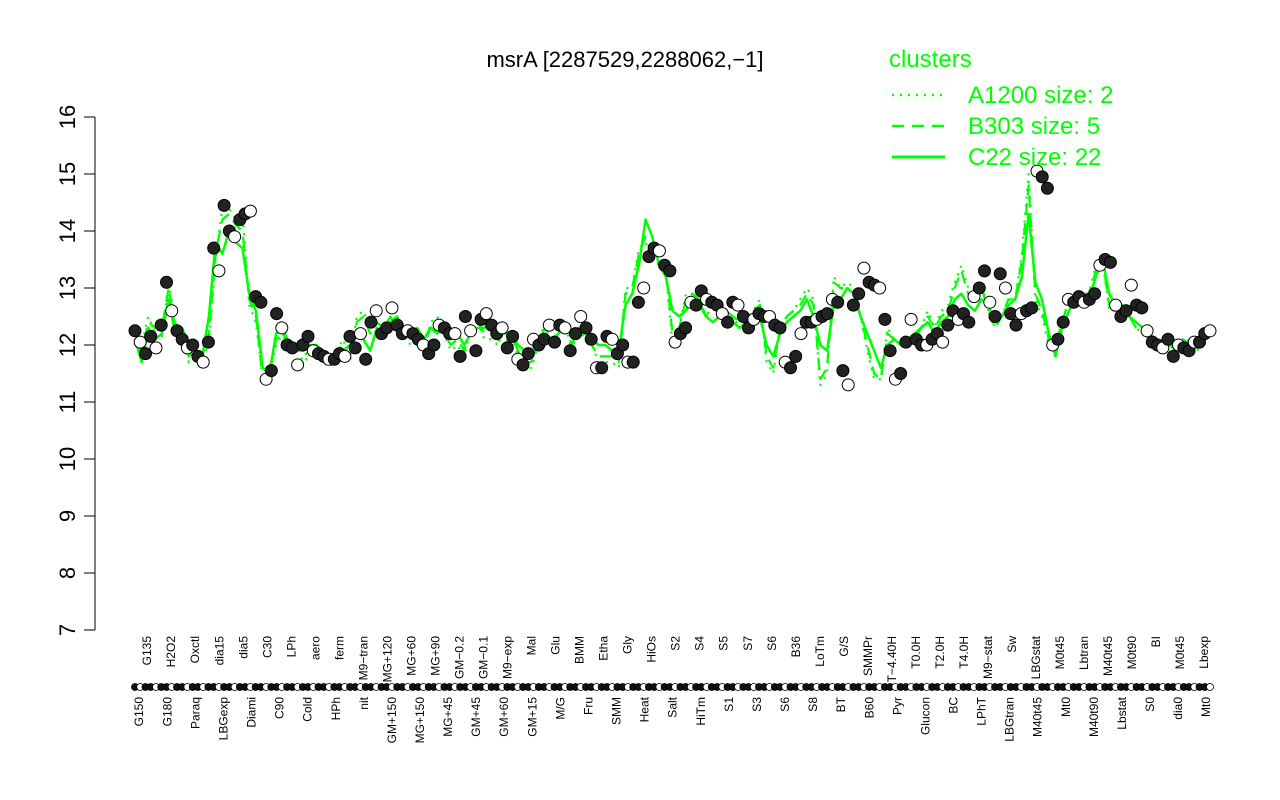 This screenshot has width=1280, height=800. What do you see at coordinates (171, 652) in the screenshot?
I see `x-tick-label: H2O2` at bounding box center [171, 652].